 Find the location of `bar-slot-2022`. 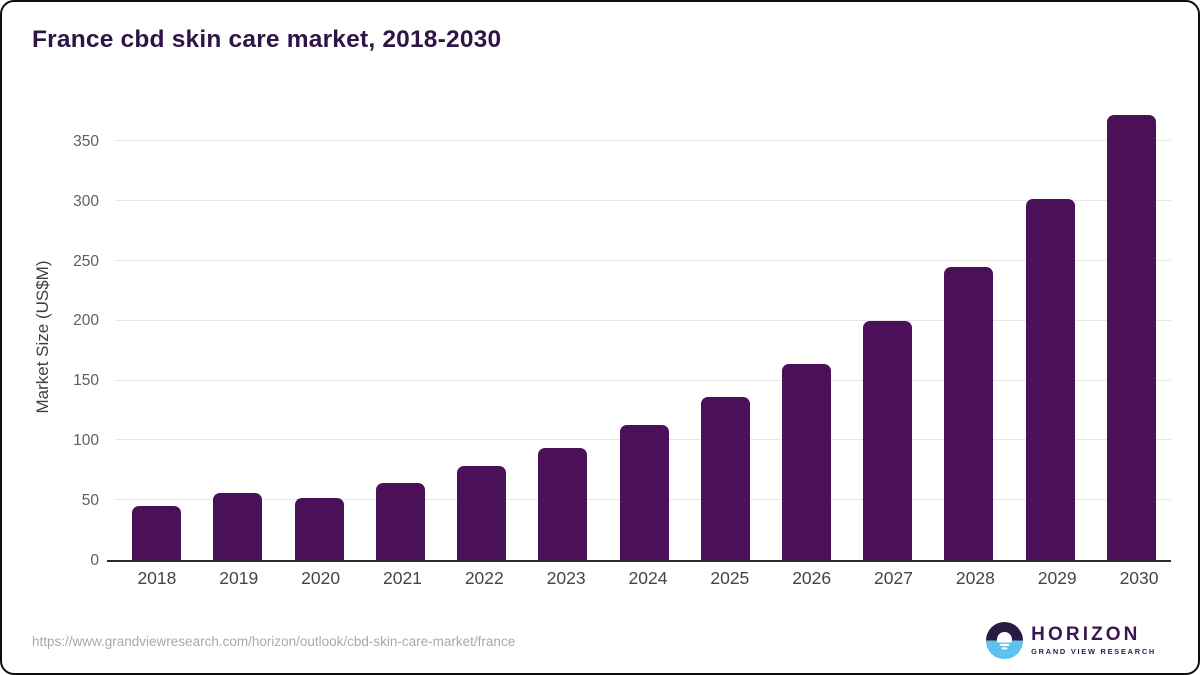

bar-slot-2022 is located at coordinates (481, 331).